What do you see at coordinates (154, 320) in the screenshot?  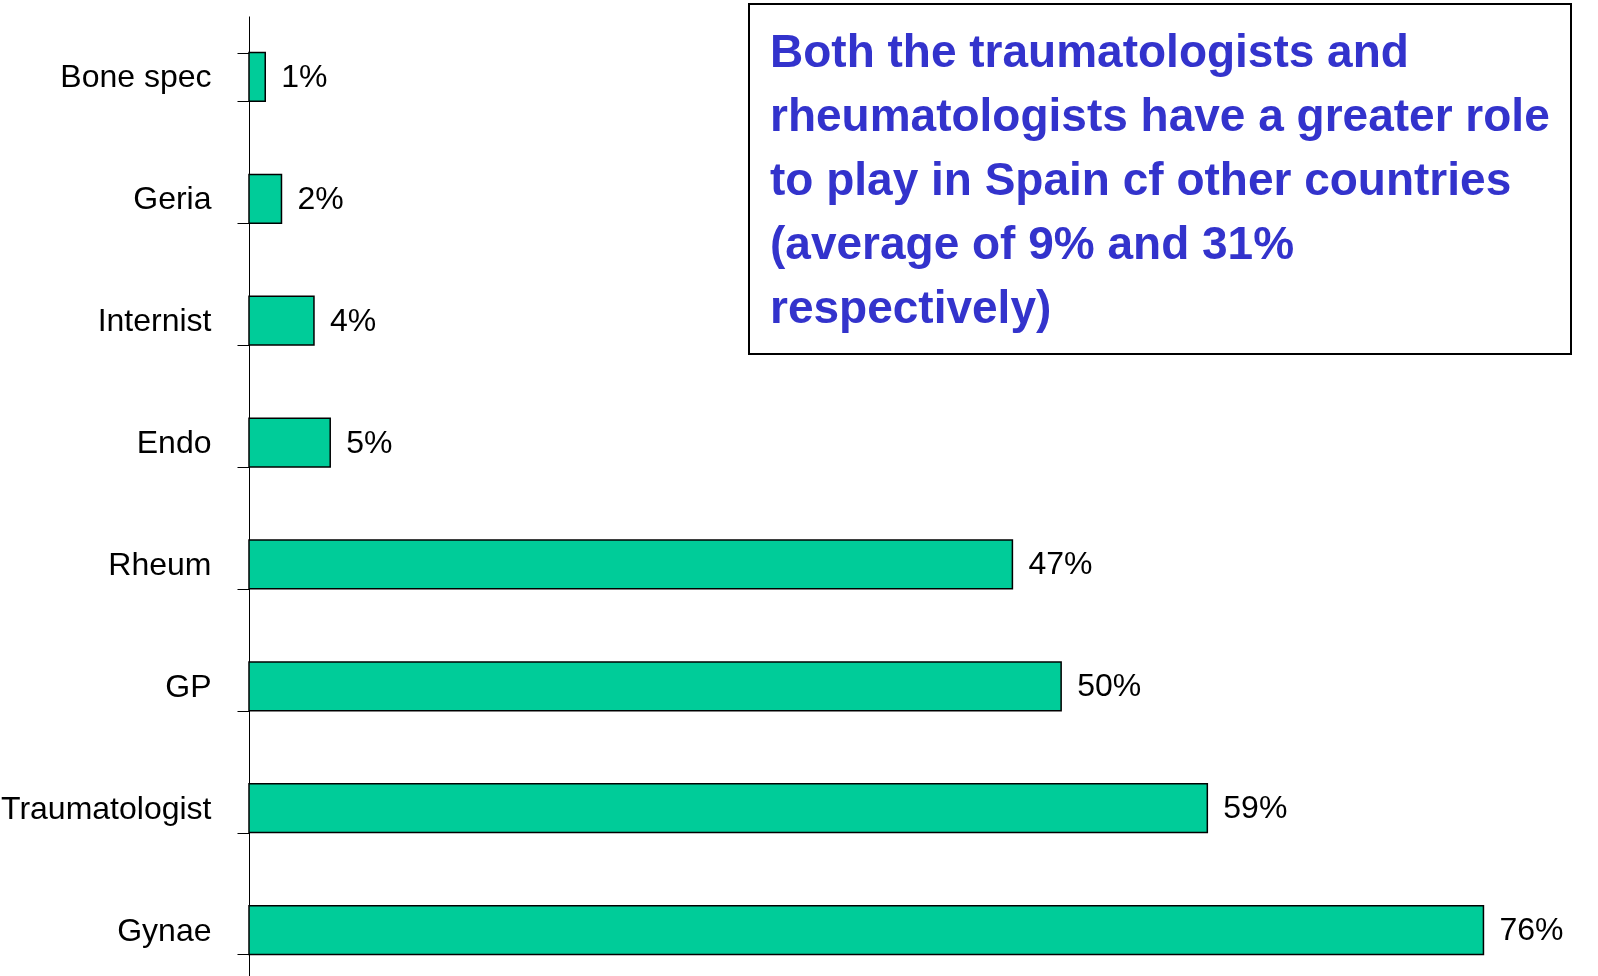 I see `y-tick-label: Internist` at bounding box center [154, 320].